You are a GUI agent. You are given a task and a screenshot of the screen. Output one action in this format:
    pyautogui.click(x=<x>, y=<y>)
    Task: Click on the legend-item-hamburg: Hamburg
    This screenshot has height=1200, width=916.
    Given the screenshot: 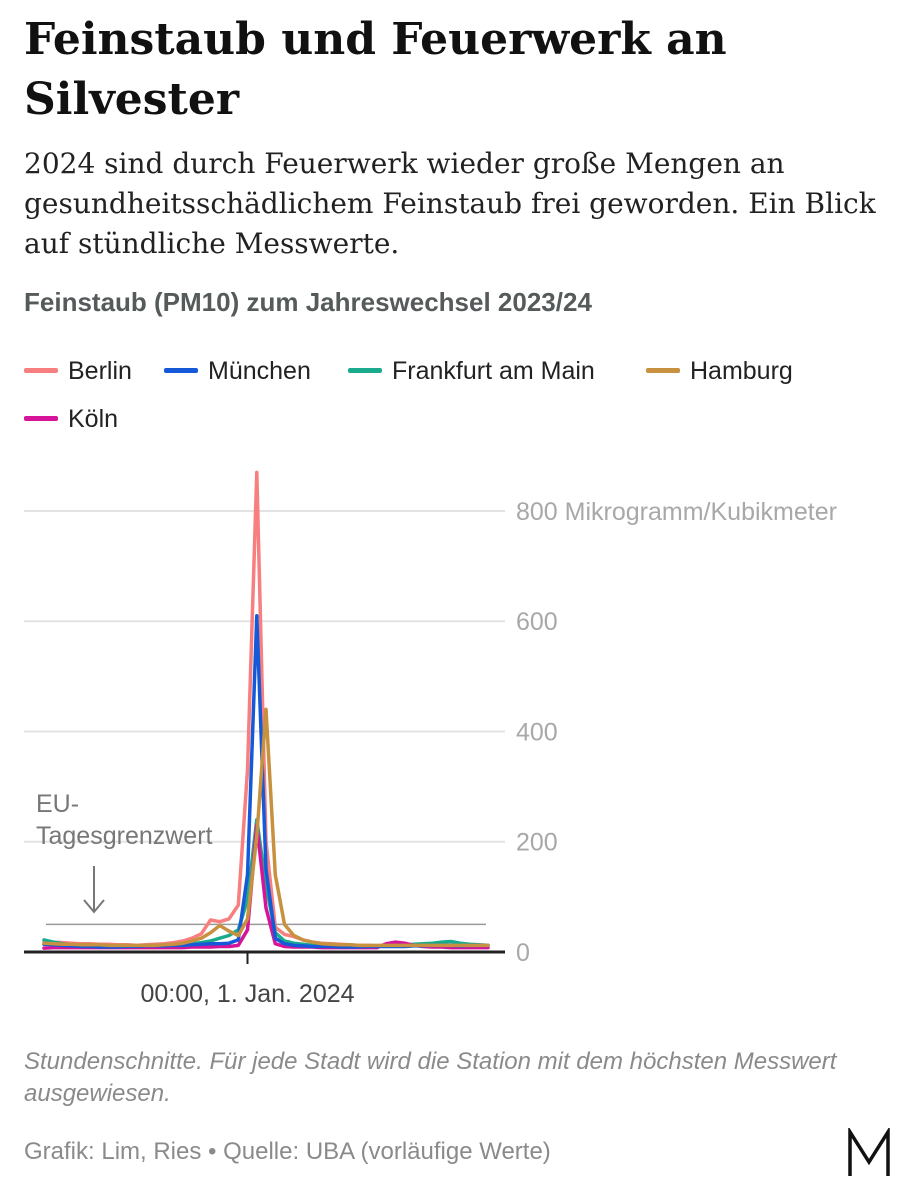 What is the action you would take?
    pyautogui.click(x=719, y=371)
    